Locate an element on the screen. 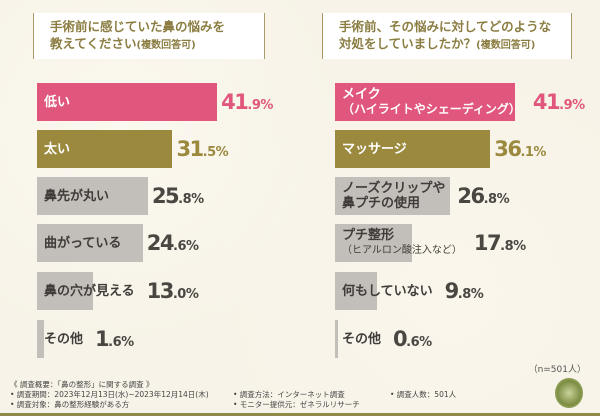 The image size is (600, 416). bar-label-line: 何もしていない is located at coordinates (387, 291).